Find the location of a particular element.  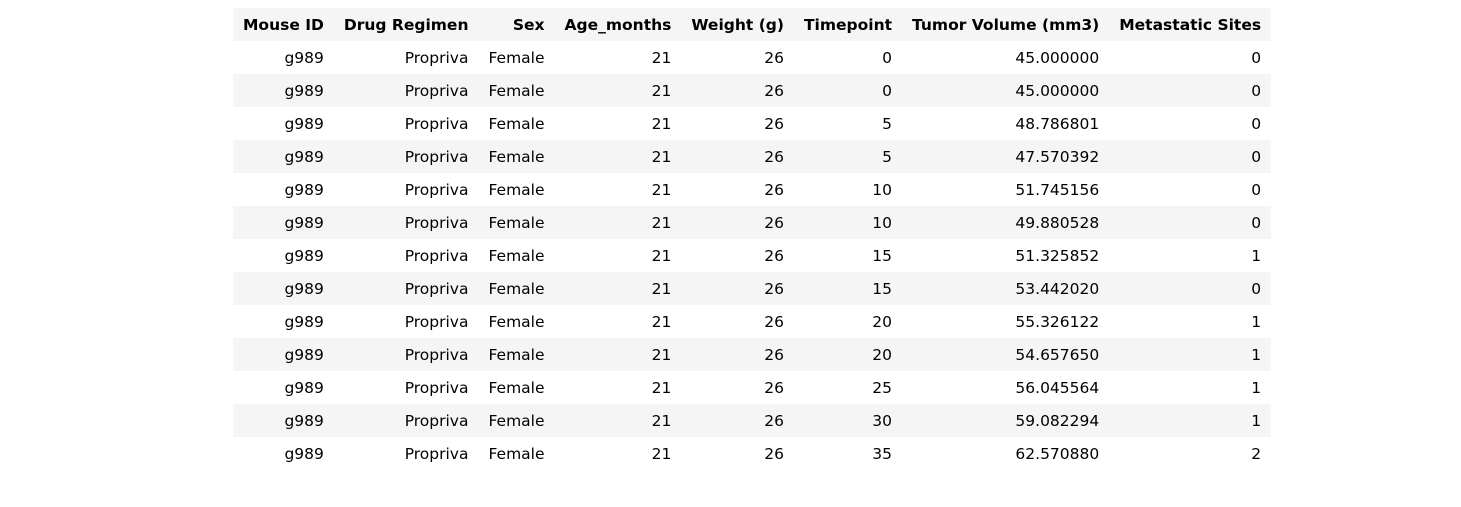

cell-tumor-volume: 56.045564 is located at coordinates (1006, 387).